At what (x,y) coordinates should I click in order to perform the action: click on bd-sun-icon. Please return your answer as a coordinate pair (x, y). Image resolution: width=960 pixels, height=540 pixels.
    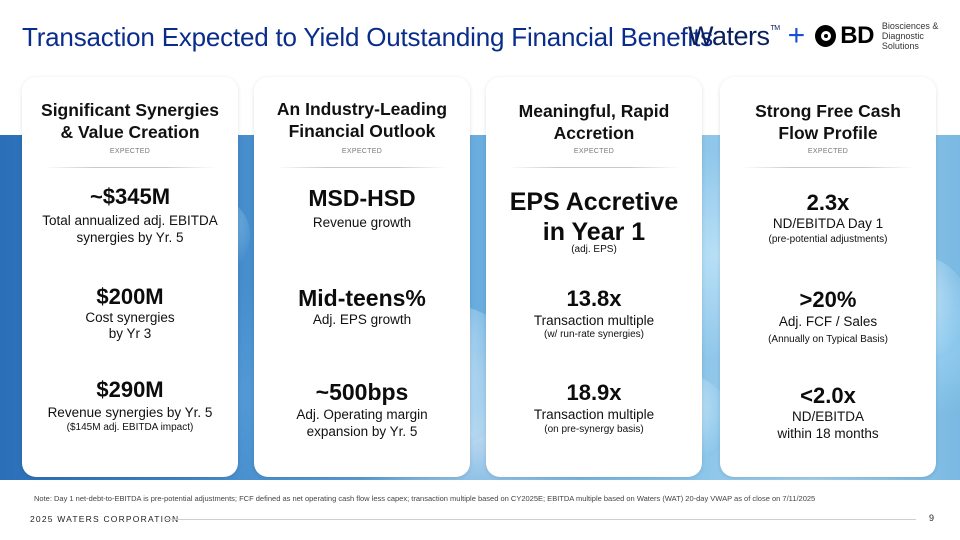
    Looking at the image, I should click on (826, 36).